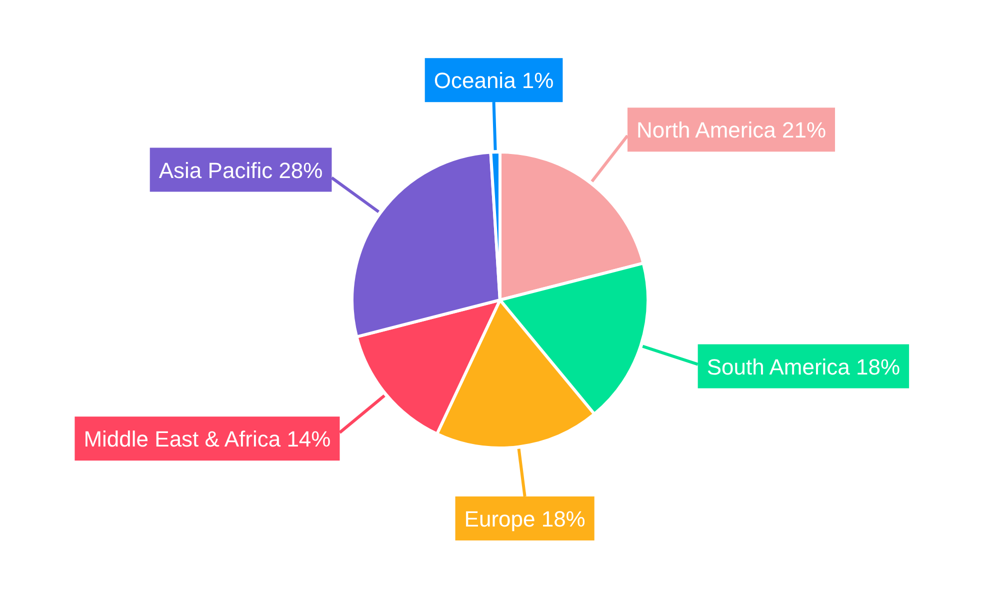 The height and width of the screenshot is (600, 1000). I want to click on slice-label: Asia Pacific 28%, so click(240, 170).